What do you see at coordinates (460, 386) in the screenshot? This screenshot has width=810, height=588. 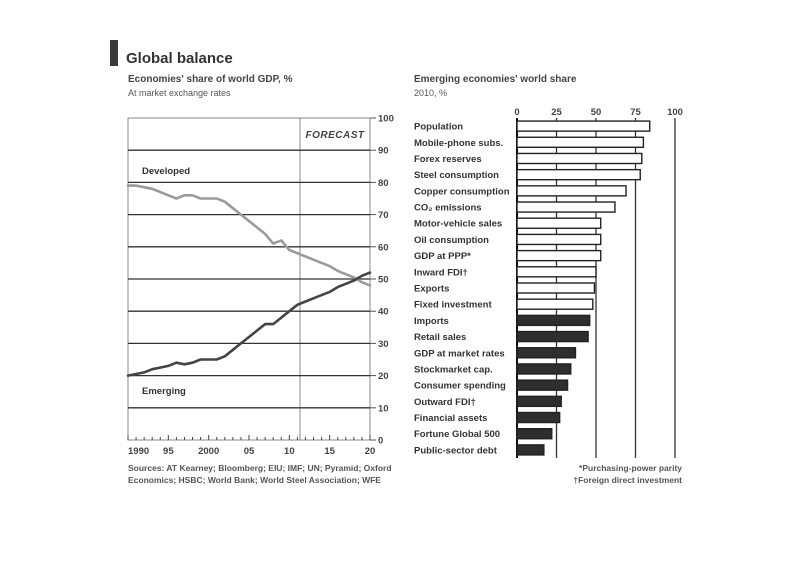 I see `category-label: Consumer spending` at bounding box center [460, 386].